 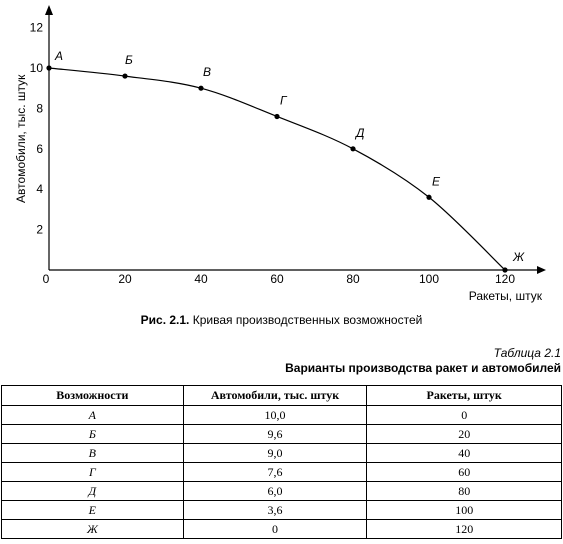 I want to click on table-row: Г 7,6 60, so click(x=281, y=472).